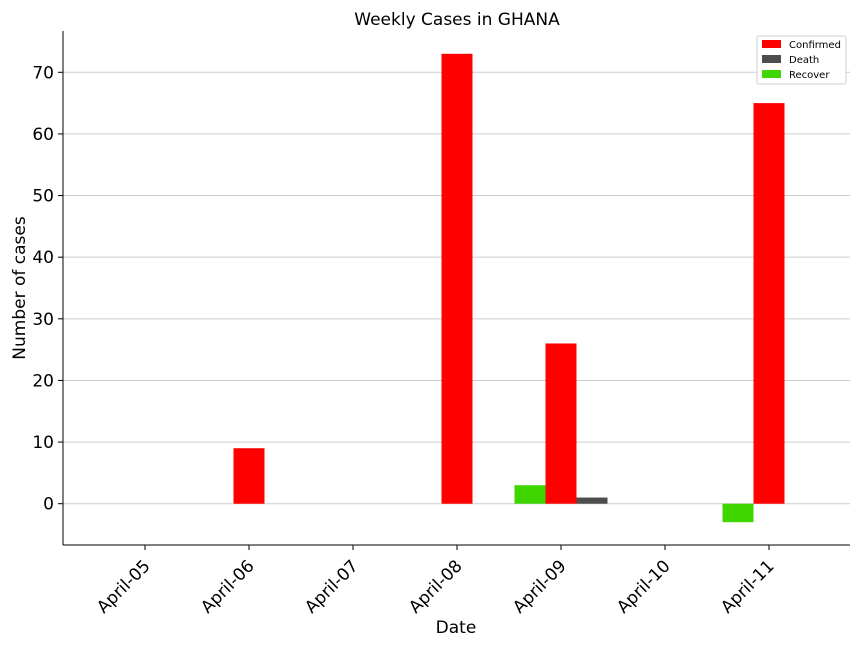 This screenshot has width=864, height=648. Describe the element at coordinates (771, 59) in the screenshot. I see `legend-swatch-death` at that location.